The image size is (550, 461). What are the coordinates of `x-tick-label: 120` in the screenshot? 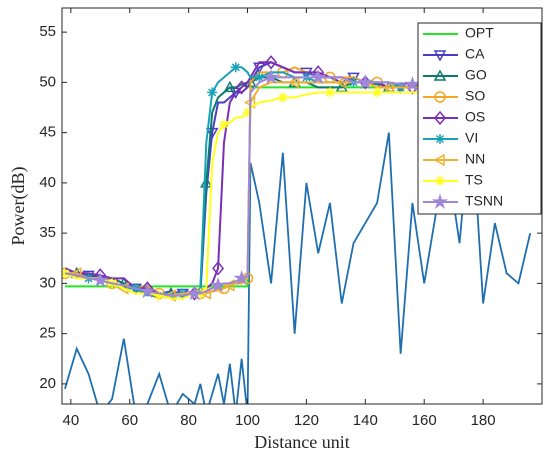 It's located at (306, 420).